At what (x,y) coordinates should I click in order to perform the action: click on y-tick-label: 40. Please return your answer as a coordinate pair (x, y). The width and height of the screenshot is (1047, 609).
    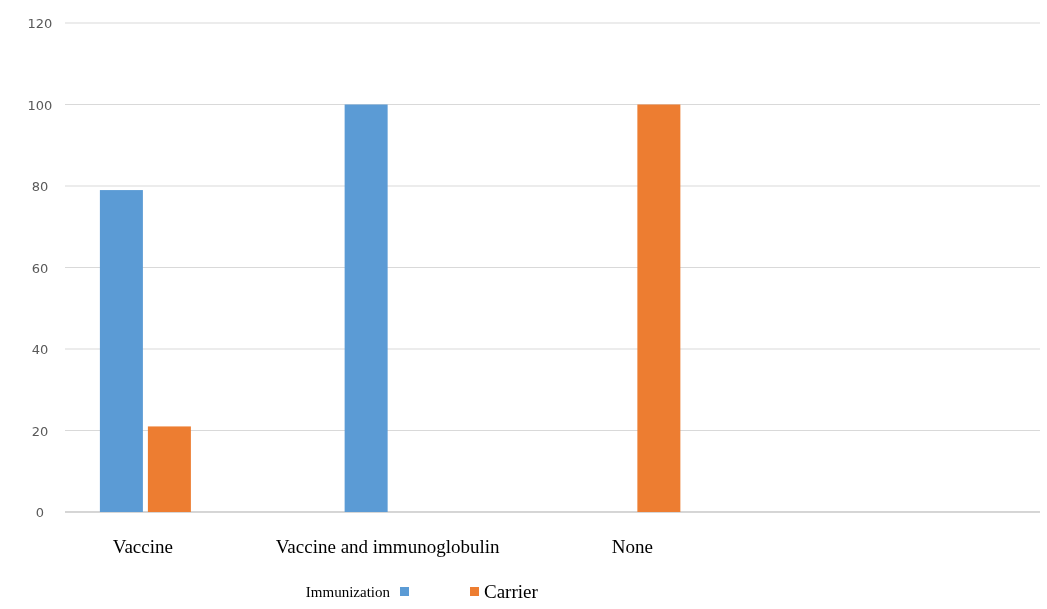
    Looking at the image, I should click on (40, 349).